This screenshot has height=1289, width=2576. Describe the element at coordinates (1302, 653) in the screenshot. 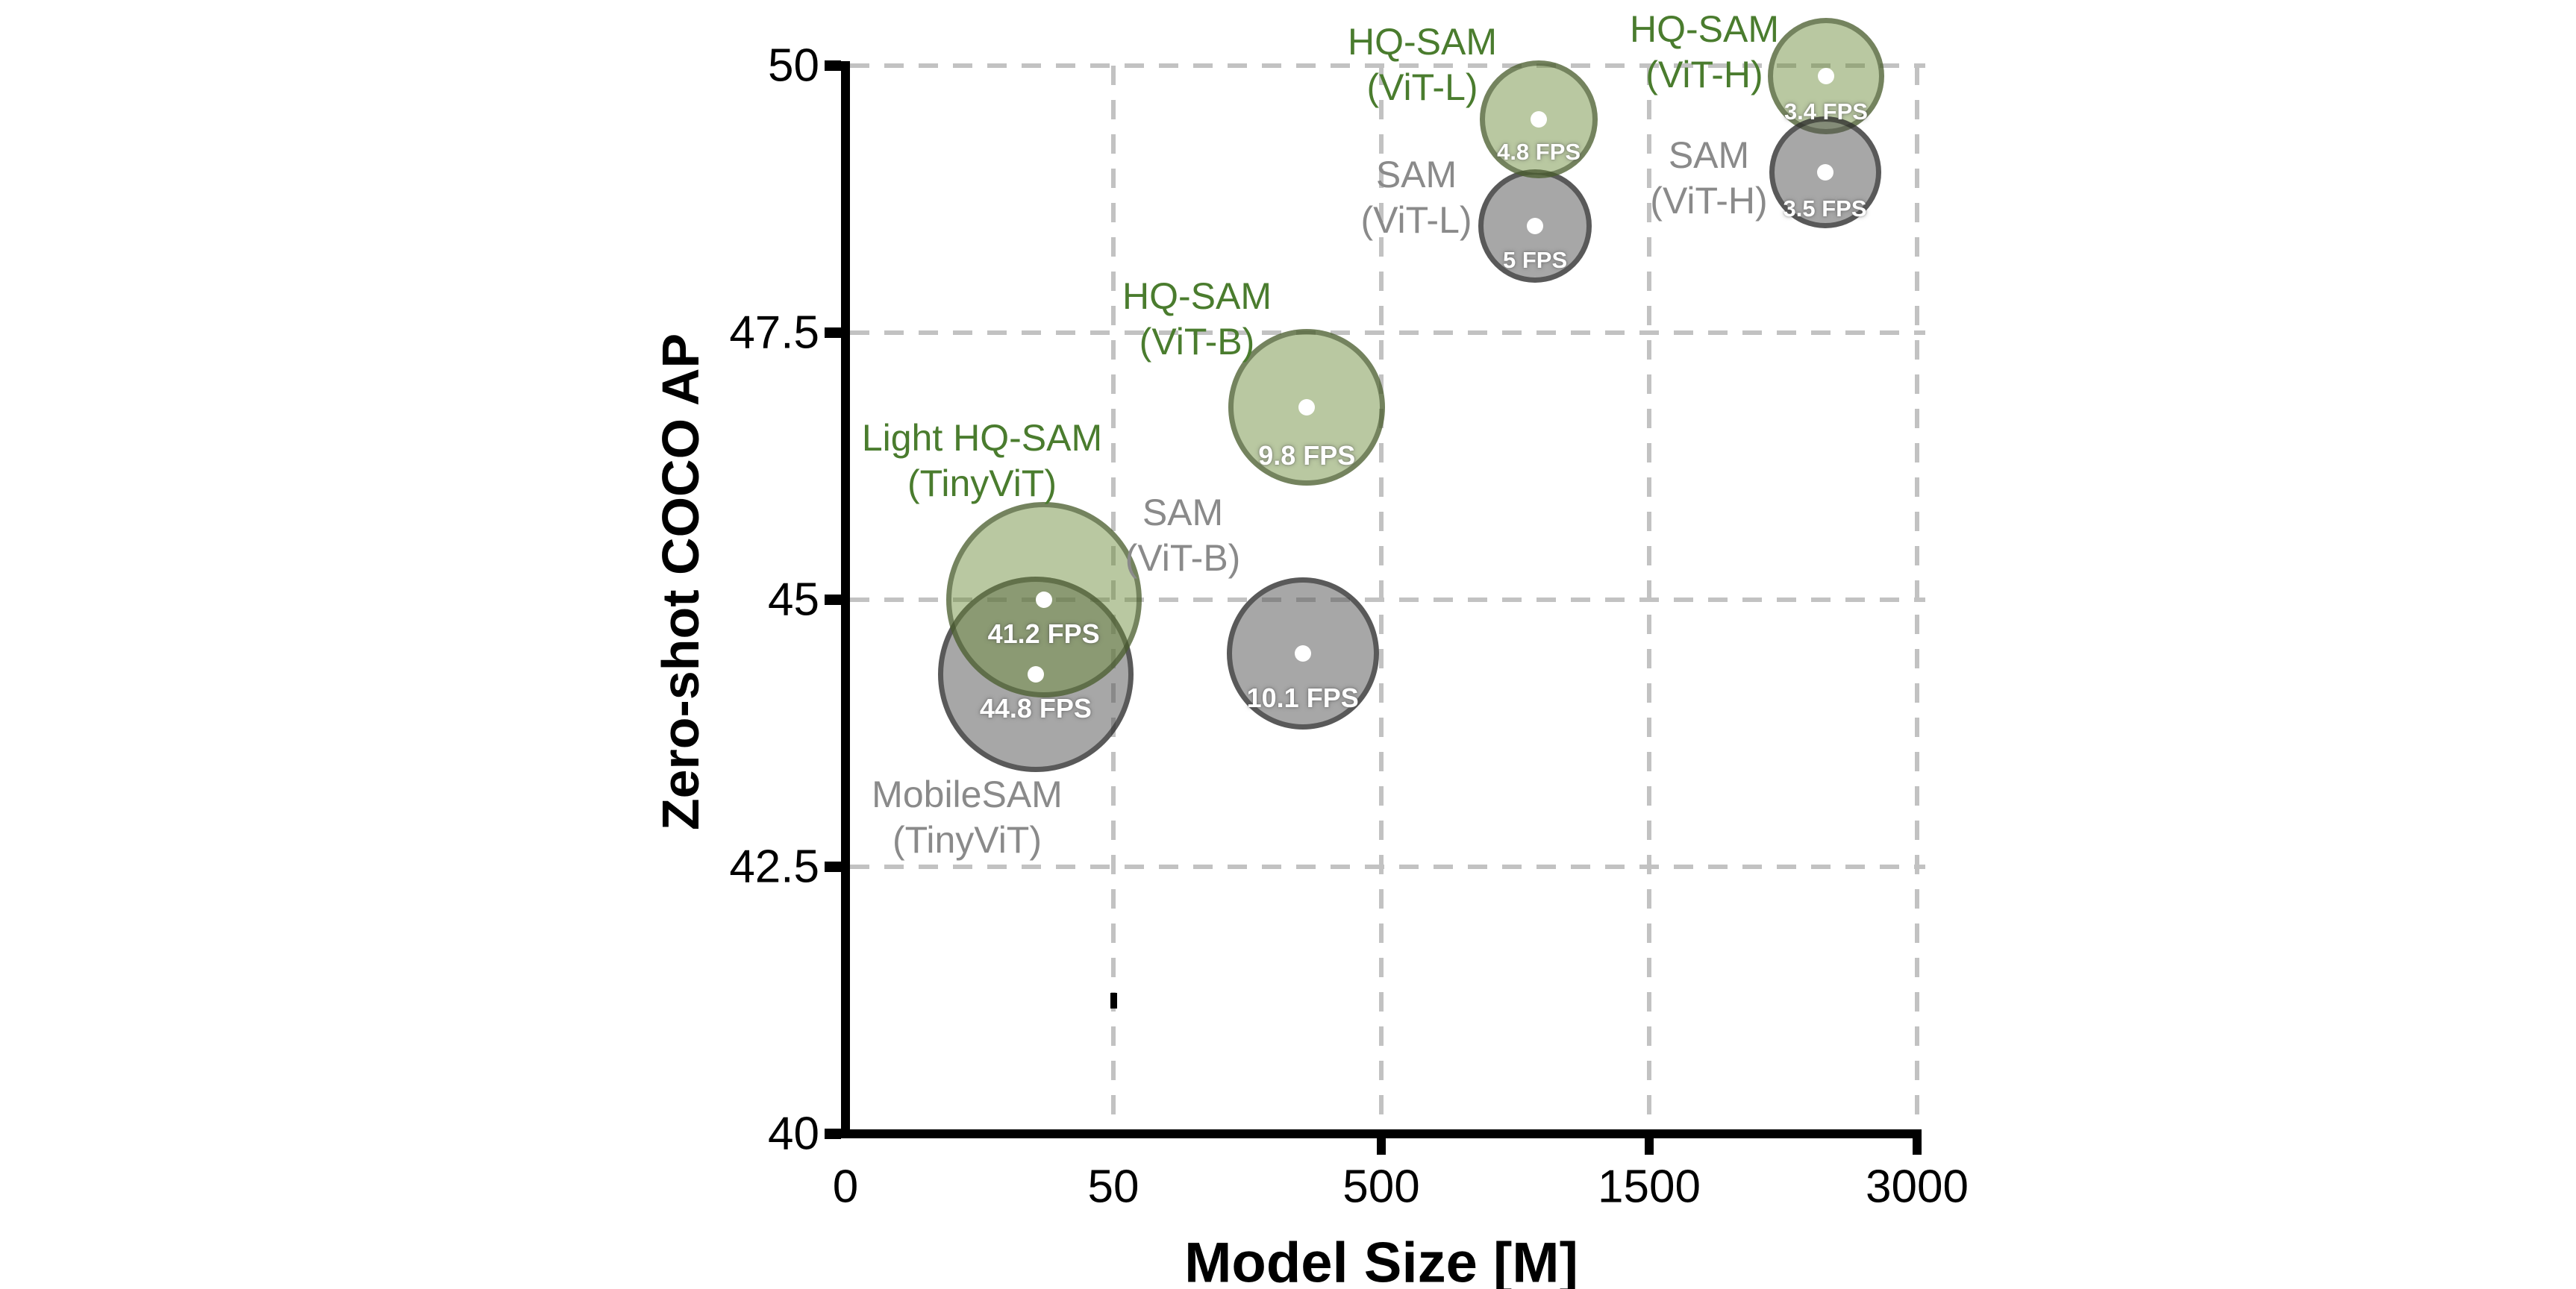

I see `bubble-center-dot-sam-vit-b` at that location.